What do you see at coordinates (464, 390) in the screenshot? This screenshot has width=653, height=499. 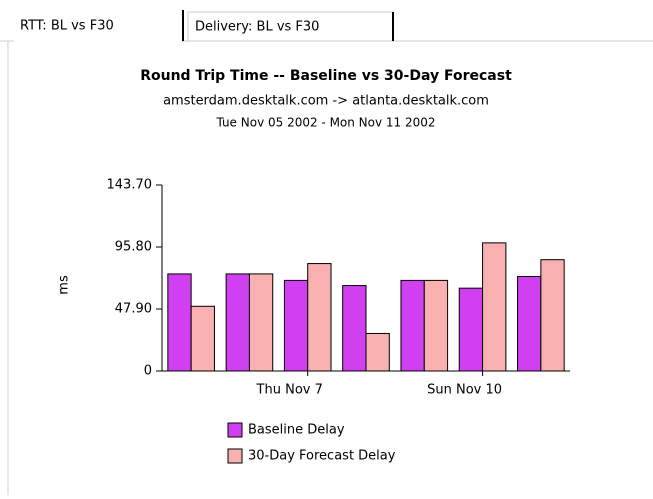 I see `x-tick-label: Sun Nov 10` at bounding box center [464, 390].